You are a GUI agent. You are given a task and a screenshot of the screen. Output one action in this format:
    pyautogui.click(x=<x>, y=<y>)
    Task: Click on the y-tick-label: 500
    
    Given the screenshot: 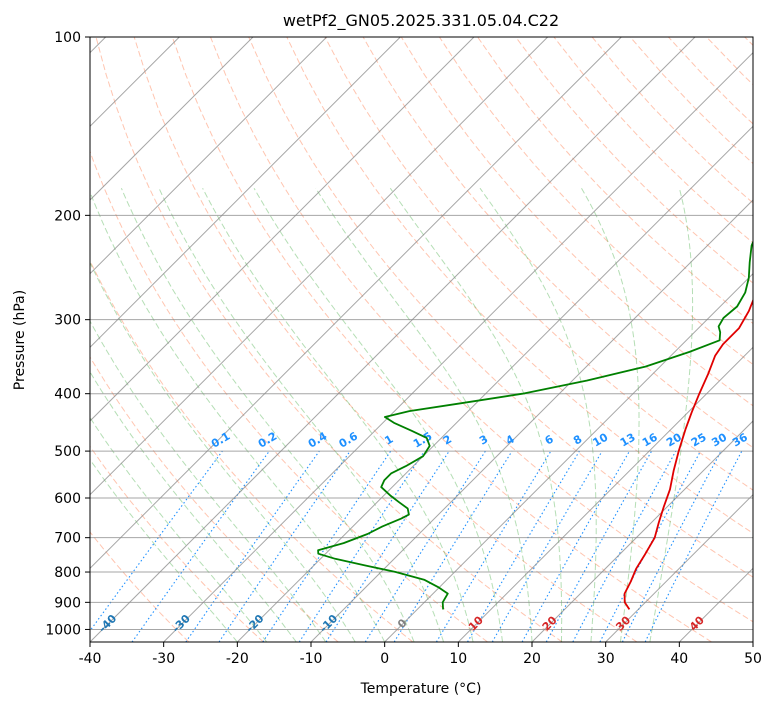 What is the action you would take?
    pyautogui.click(x=67, y=452)
    